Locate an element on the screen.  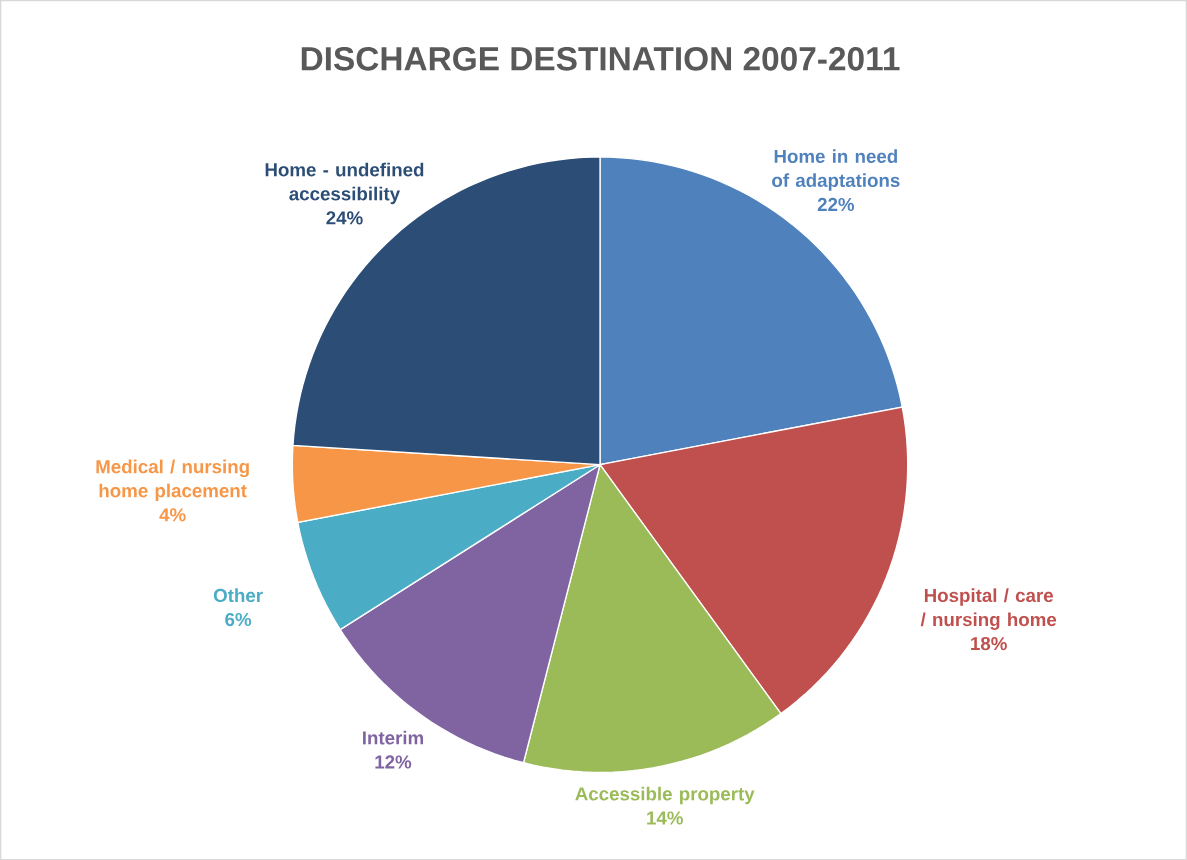
chart-title: DISCHARGE DESTINATION 2007-2011 is located at coordinates (600, 58).